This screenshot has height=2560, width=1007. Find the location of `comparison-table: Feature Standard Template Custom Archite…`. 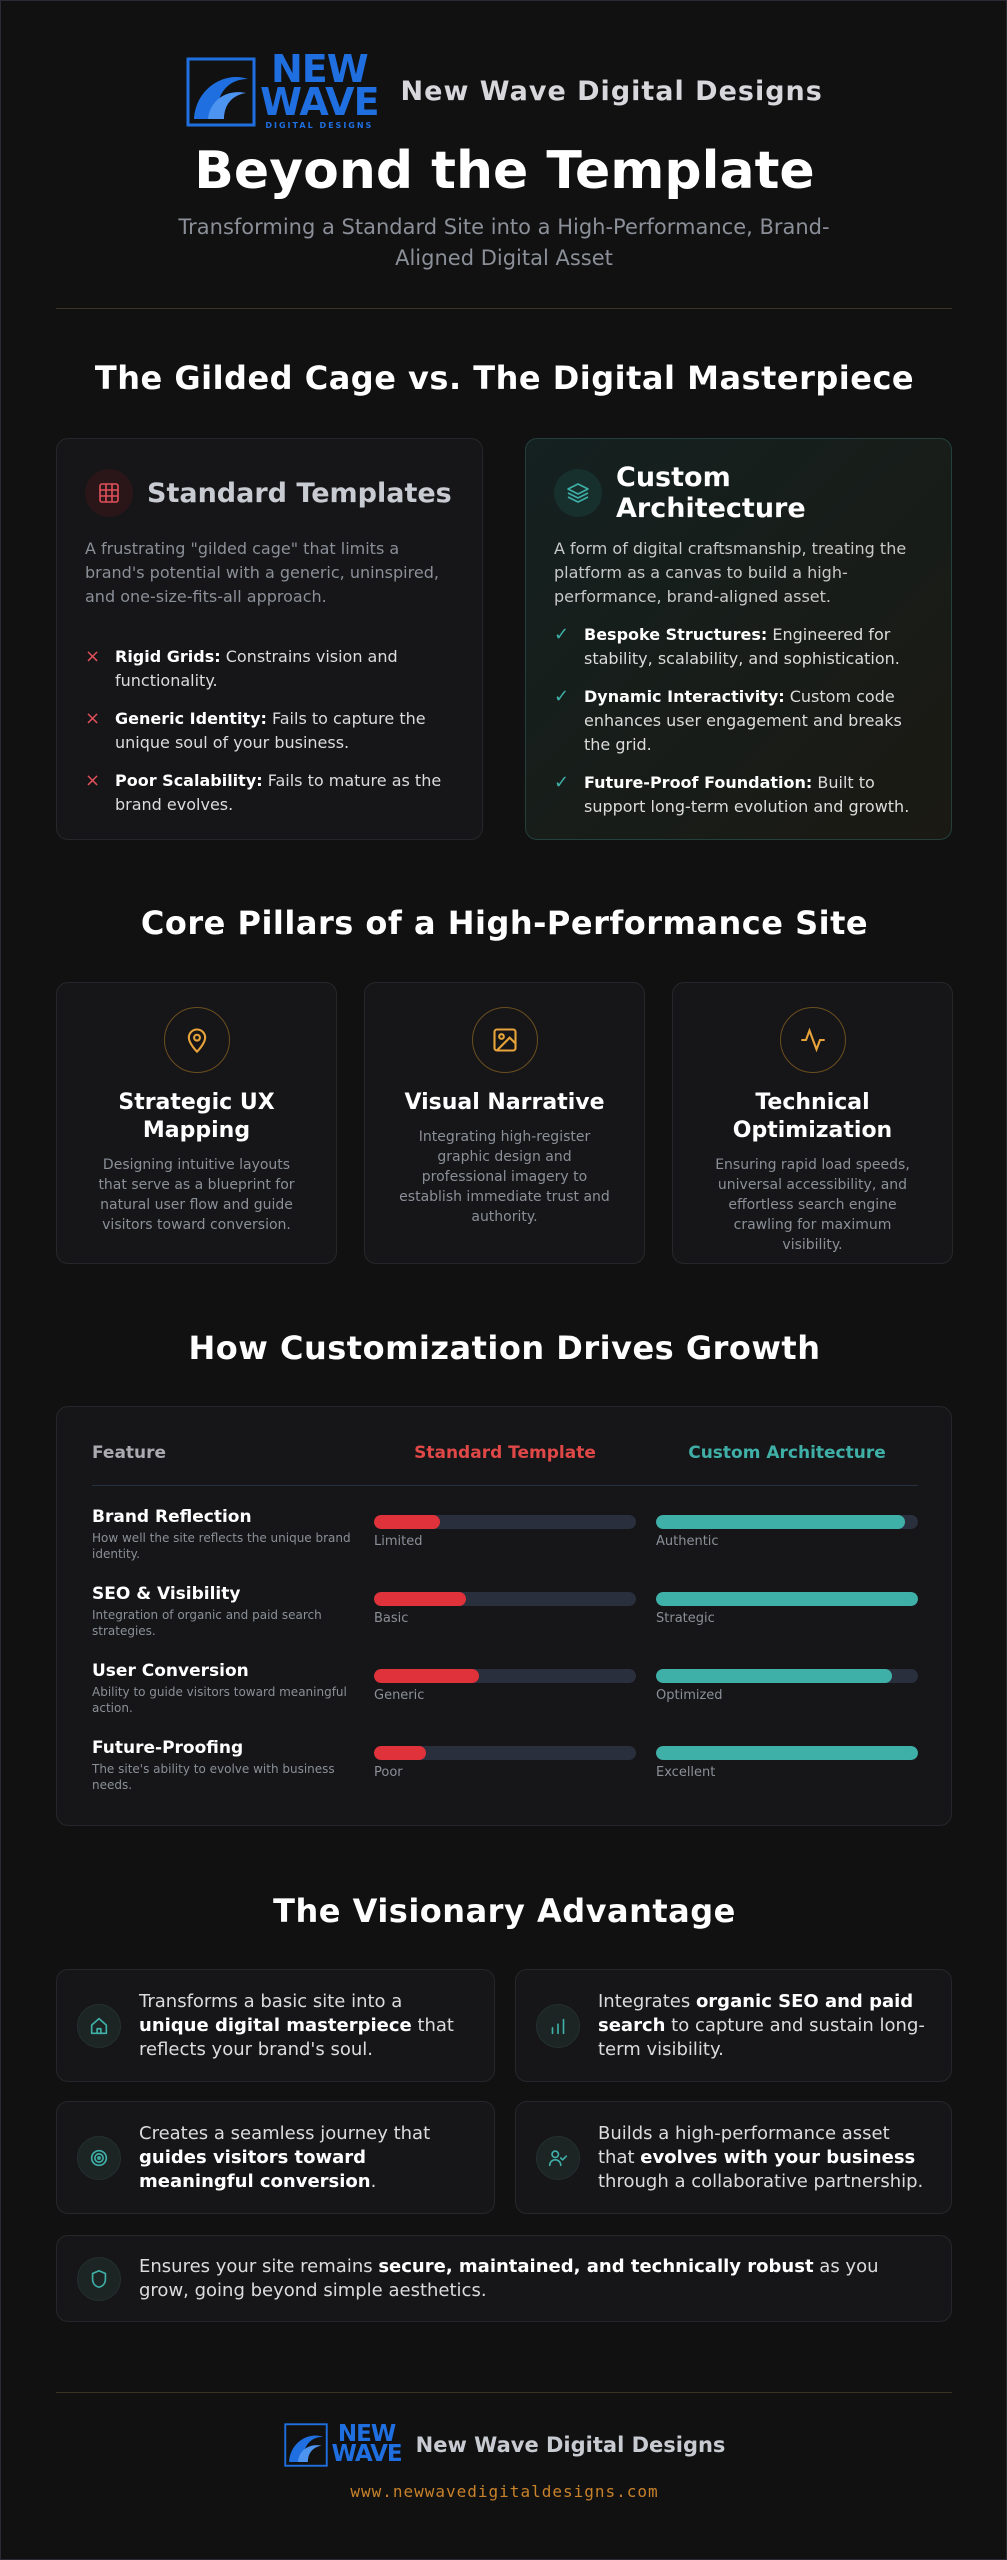

comparison-table: Feature Standard Template Custom Archite… is located at coordinates (504, 1616).